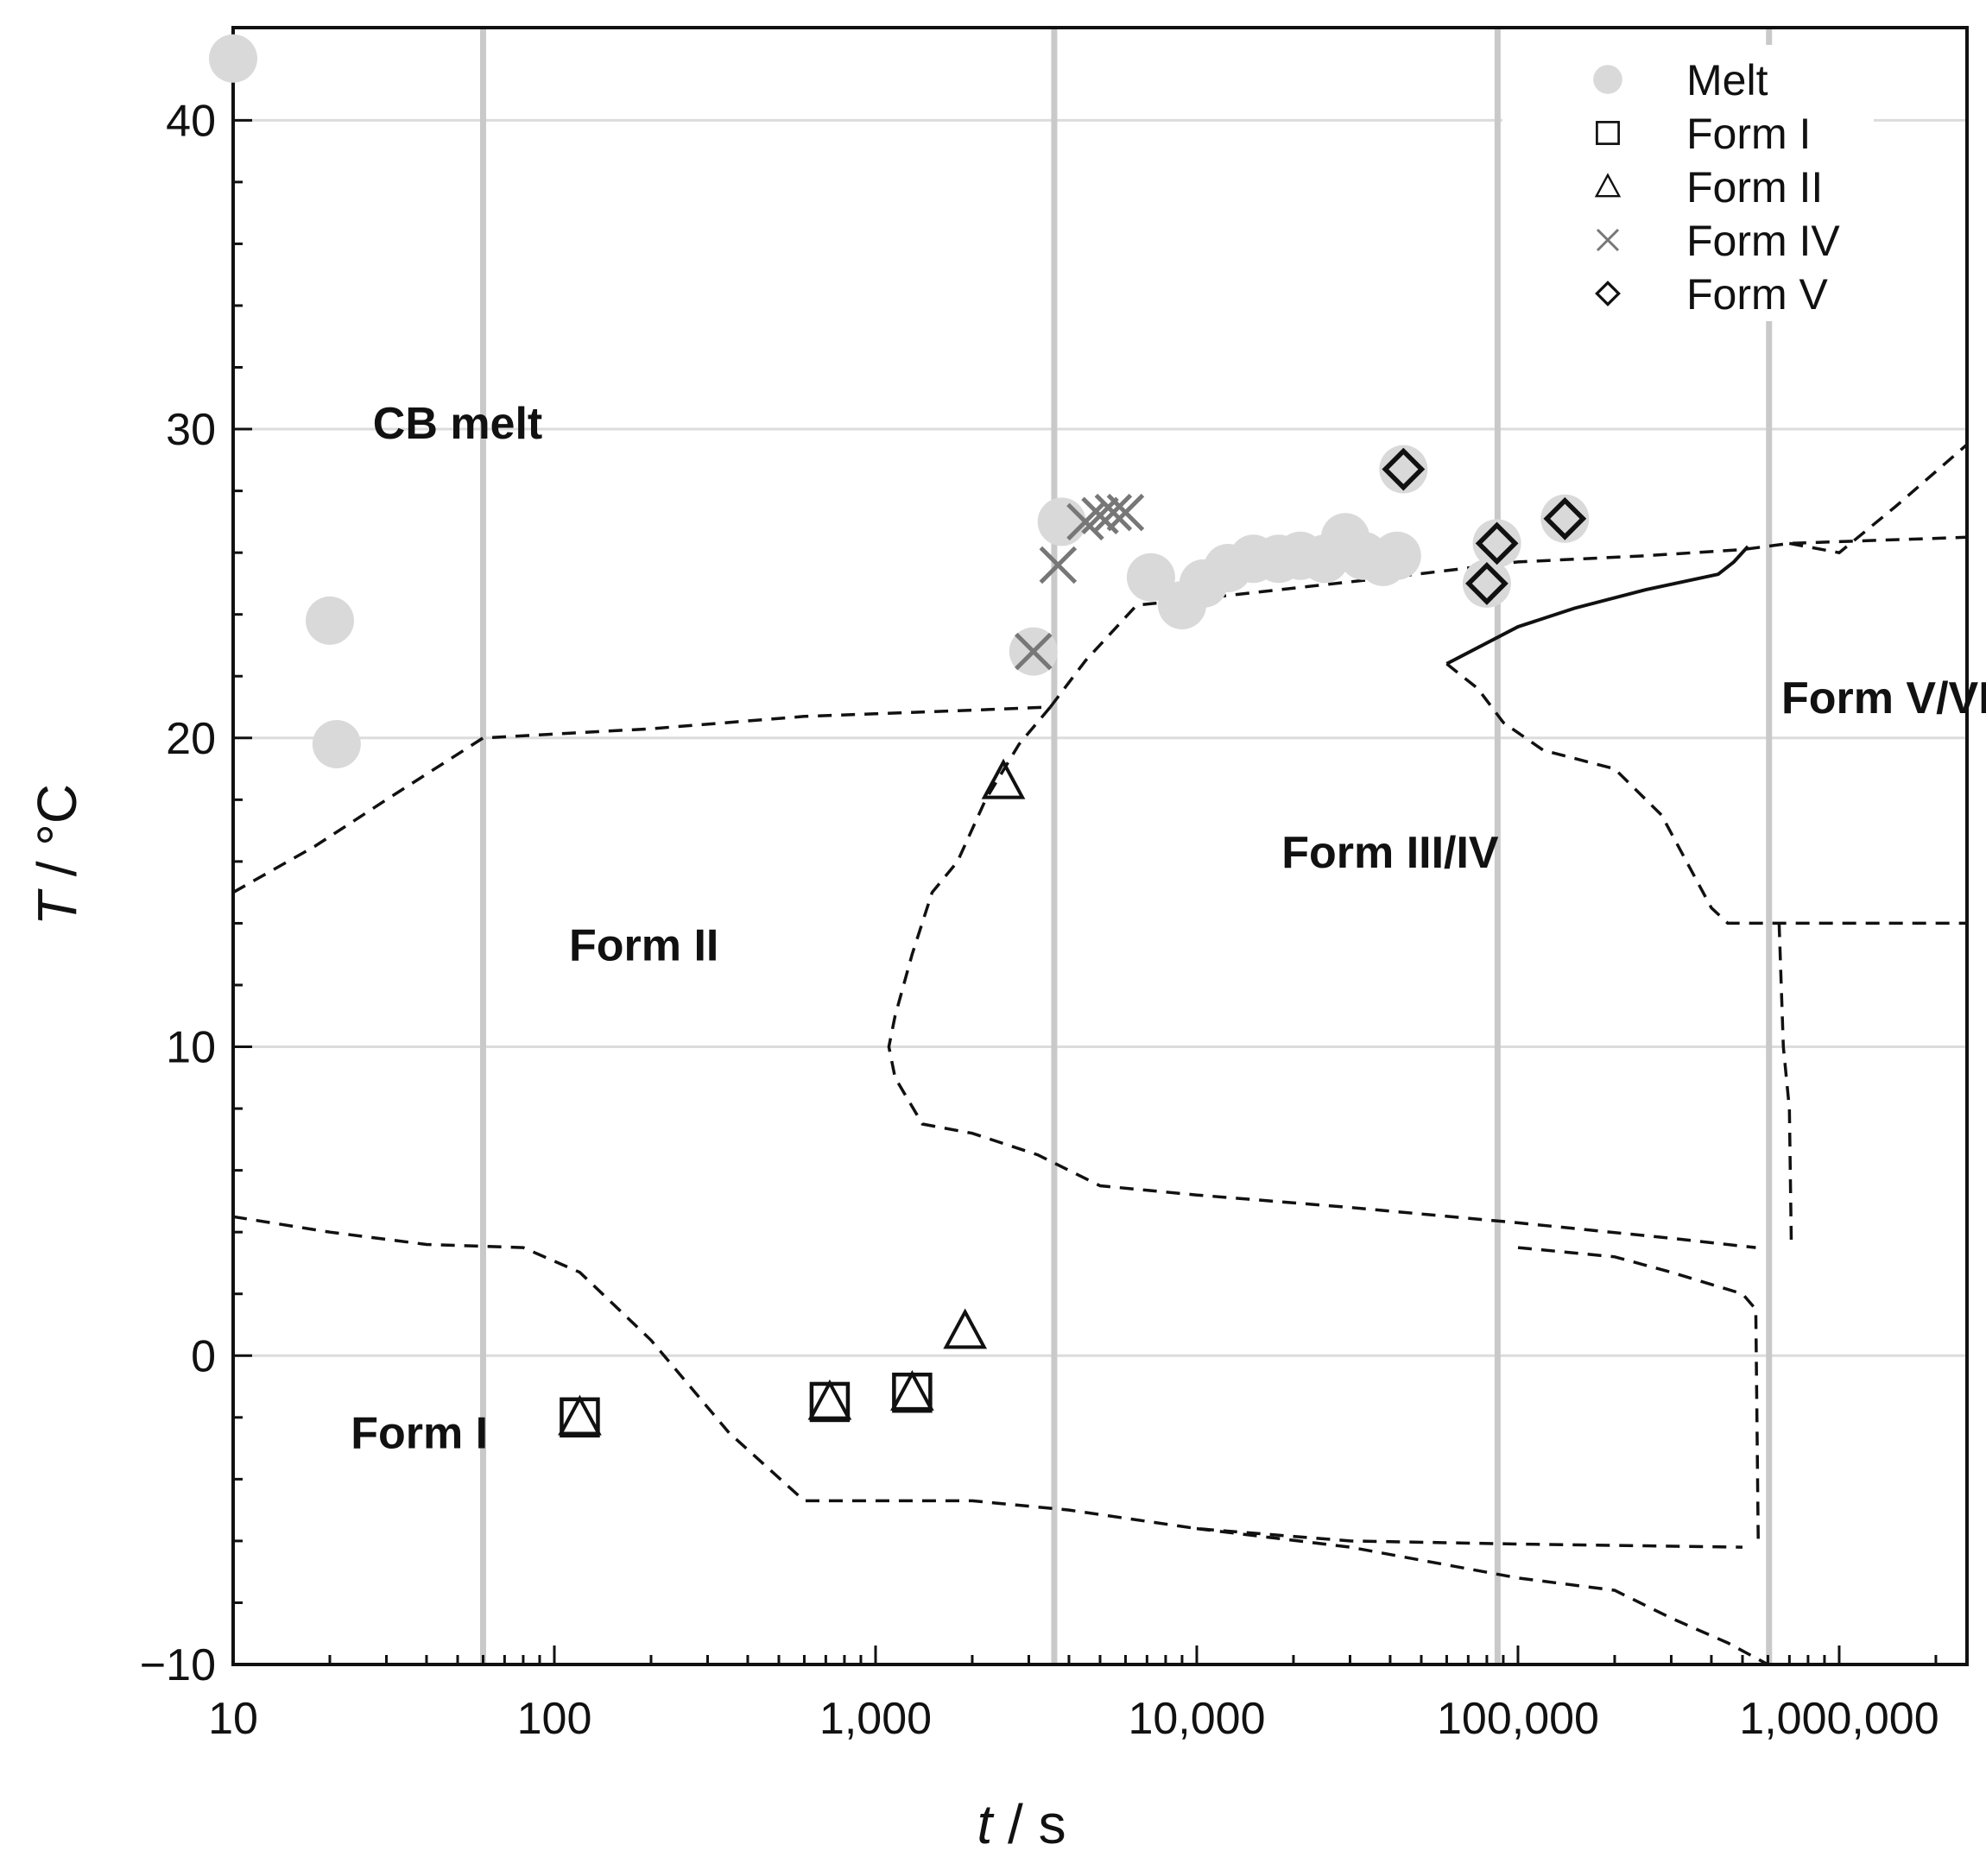 This screenshot has height=1876, width=1986. I want to click on x-tick-label: 1,000, so click(875, 1719).